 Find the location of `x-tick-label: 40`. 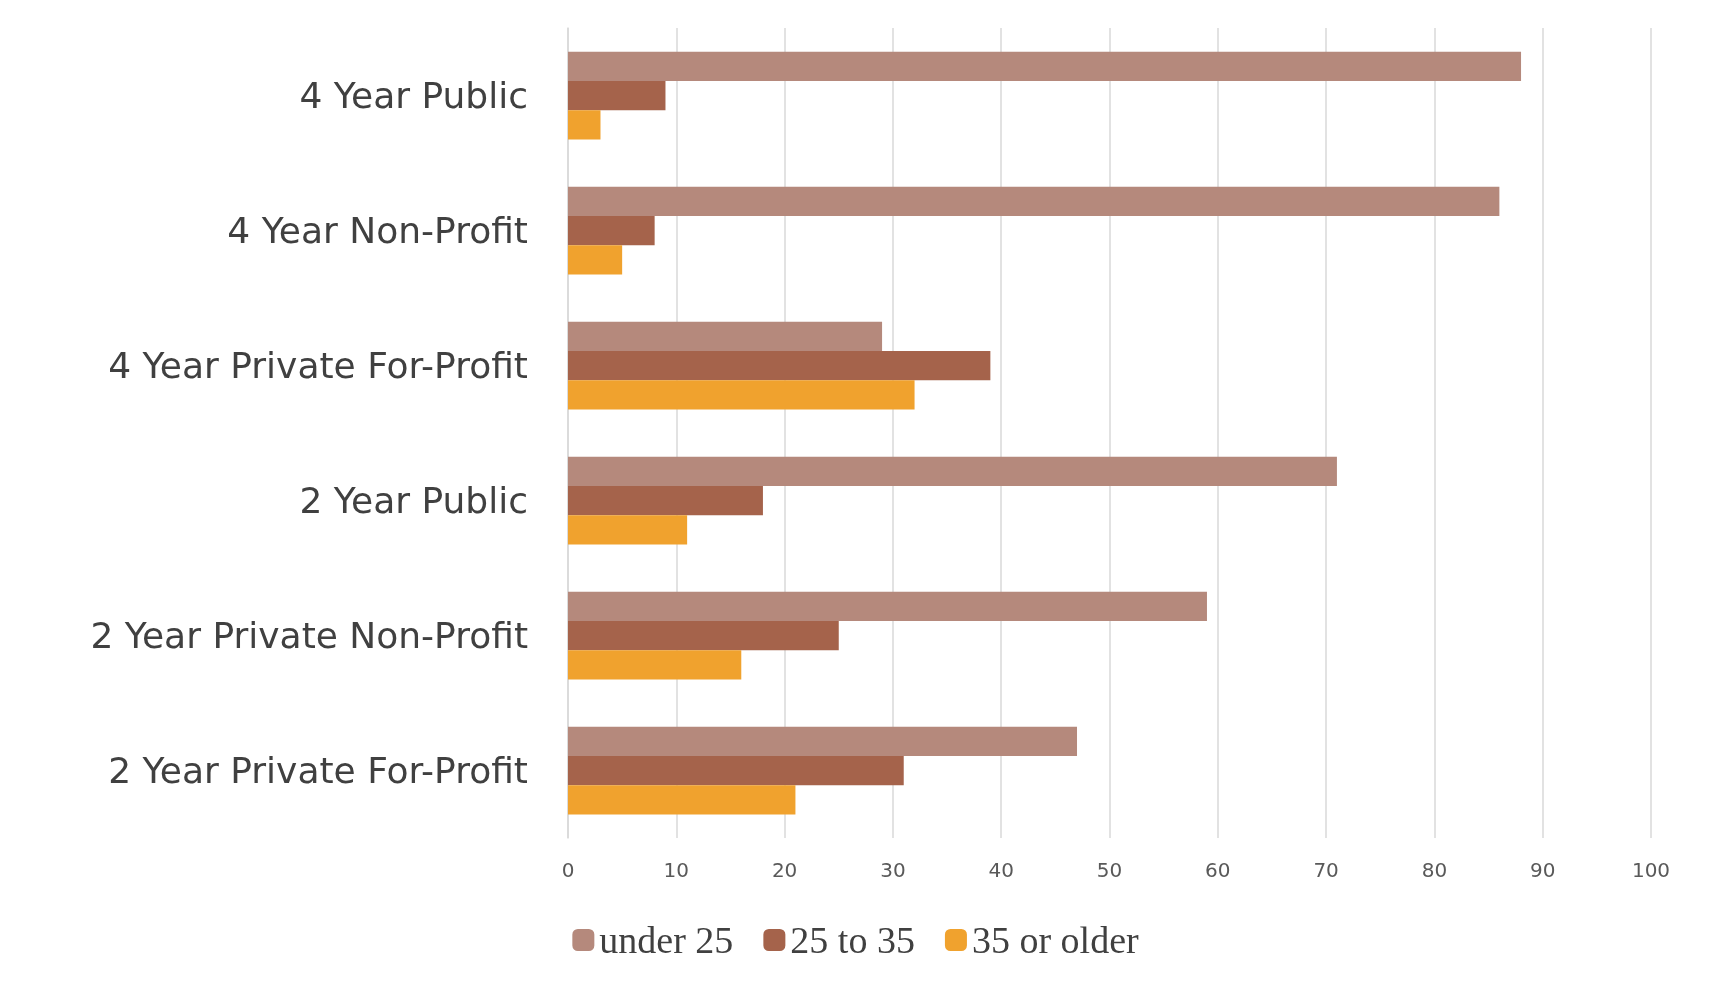

x-tick-label: 40 is located at coordinates (1001, 870).